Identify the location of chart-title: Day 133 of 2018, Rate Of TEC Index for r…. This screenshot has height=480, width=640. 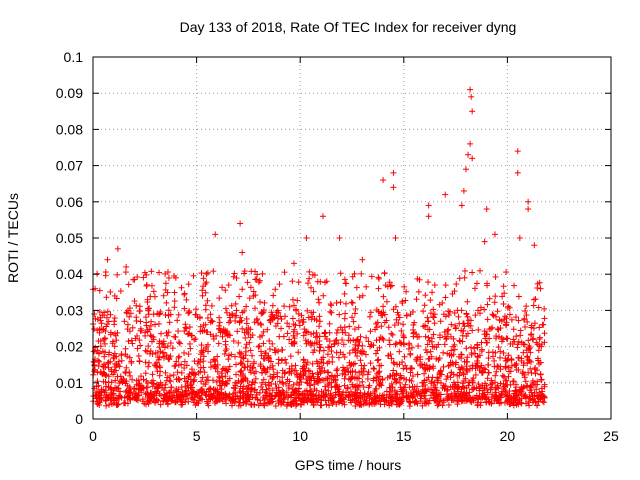
(348, 27).